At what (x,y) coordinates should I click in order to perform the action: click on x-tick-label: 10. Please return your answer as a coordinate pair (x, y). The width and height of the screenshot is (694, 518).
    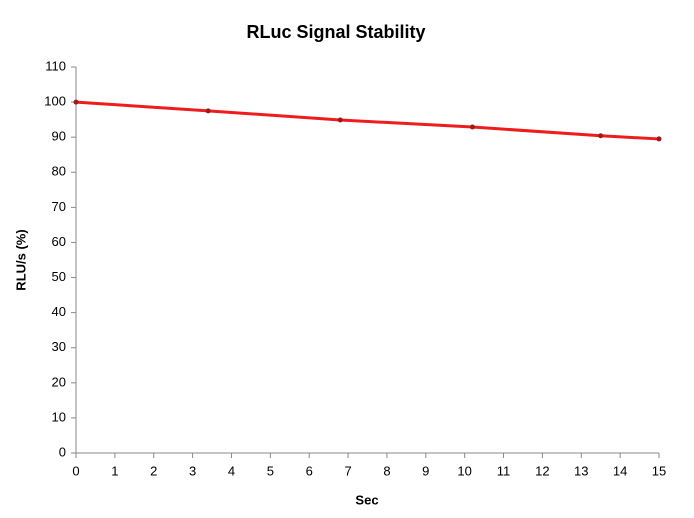
    Looking at the image, I should click on (464, 470).